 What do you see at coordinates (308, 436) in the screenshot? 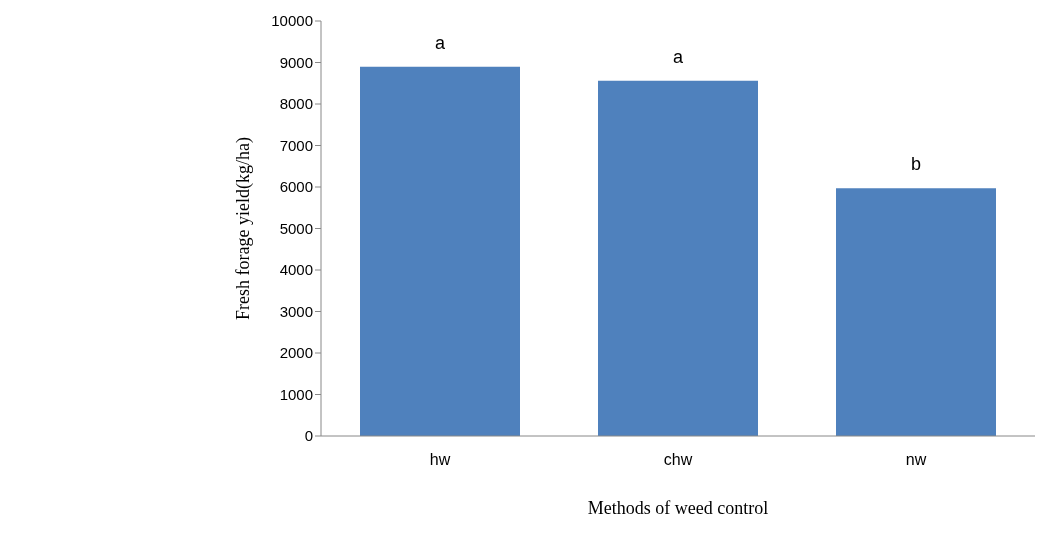
I see `y-tick-label: 0` at bounding box center [308, 436].